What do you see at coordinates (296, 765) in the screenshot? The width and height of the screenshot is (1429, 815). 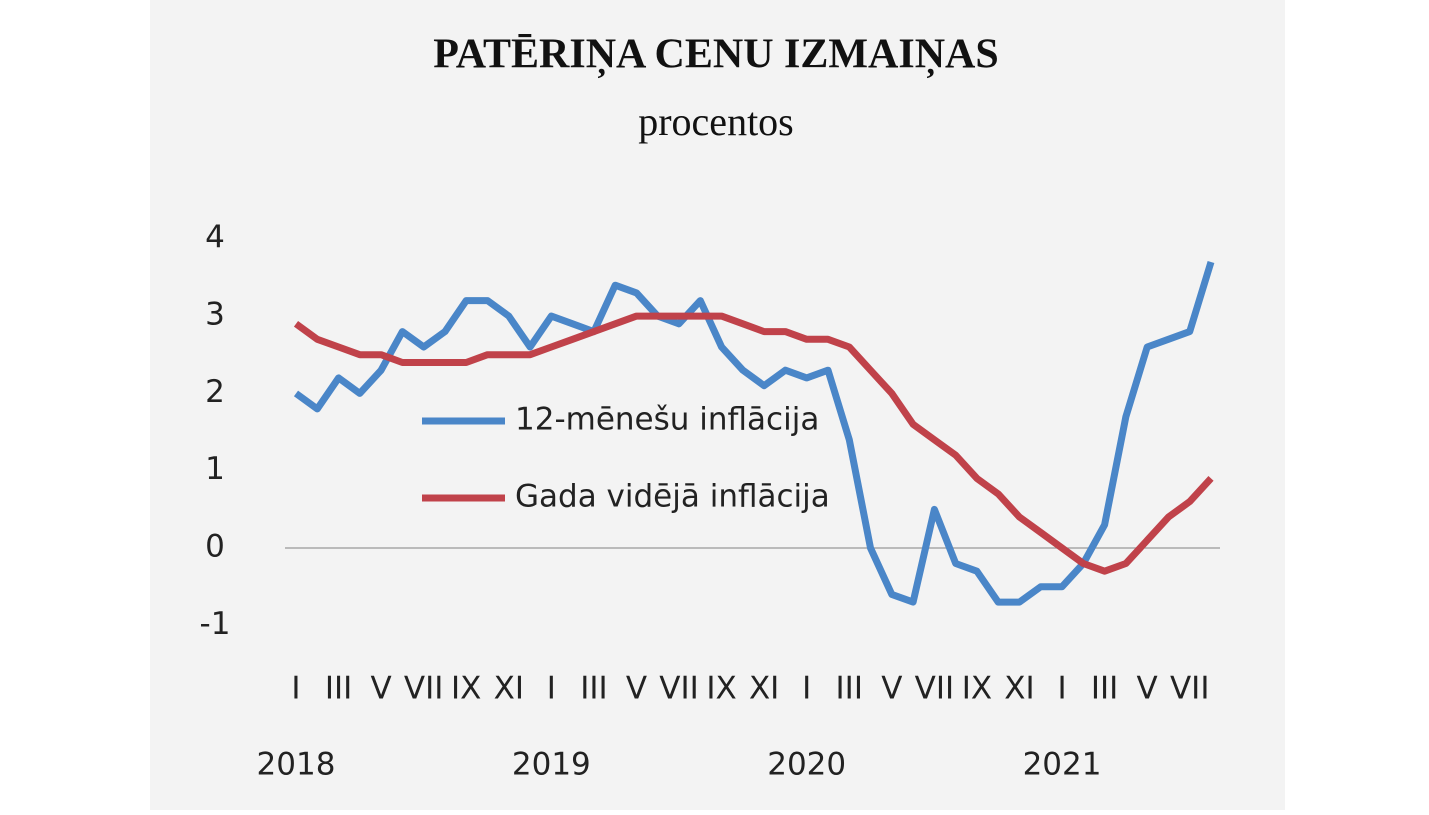 I see `year-label: 2018` at bounding box center [296, 765].